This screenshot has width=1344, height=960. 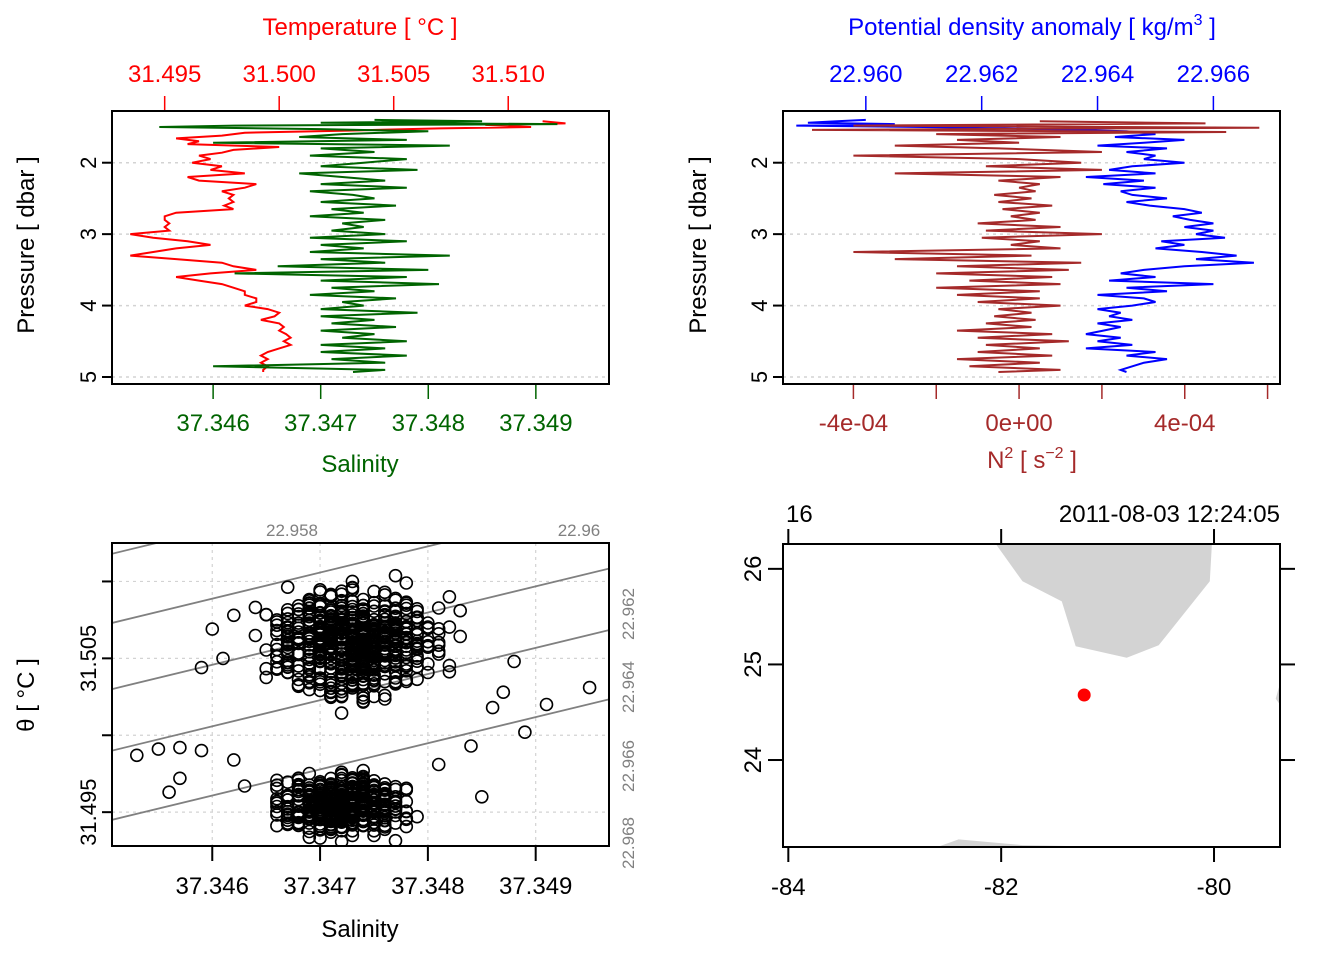 I want to click on land-cuba-north-coast, so click(x=1028, y=843).